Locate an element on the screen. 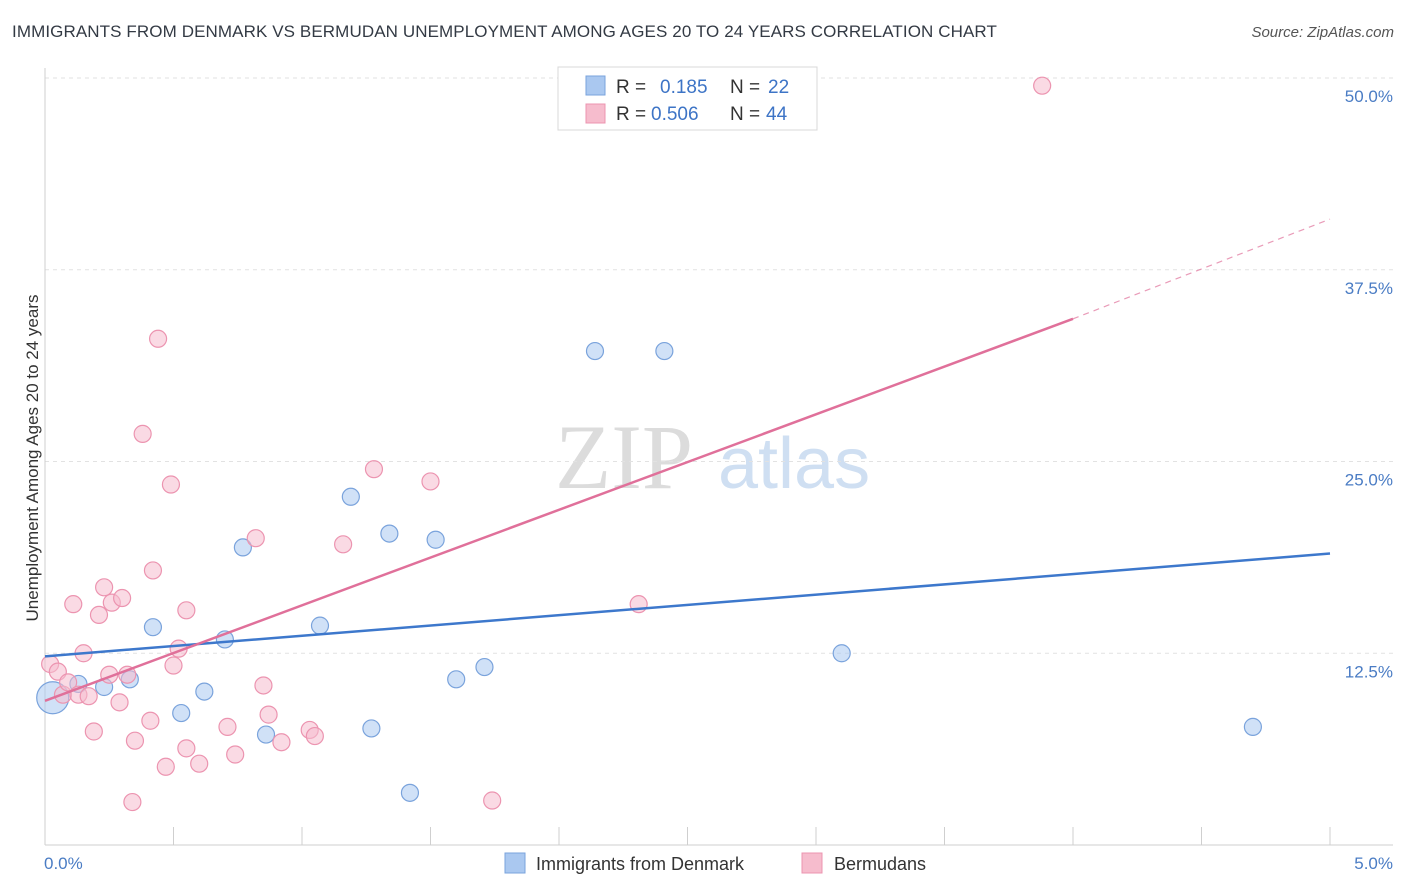 This screenshot has width=1406, height=892. n-label-1: N = is located at coordinates (745, 87).